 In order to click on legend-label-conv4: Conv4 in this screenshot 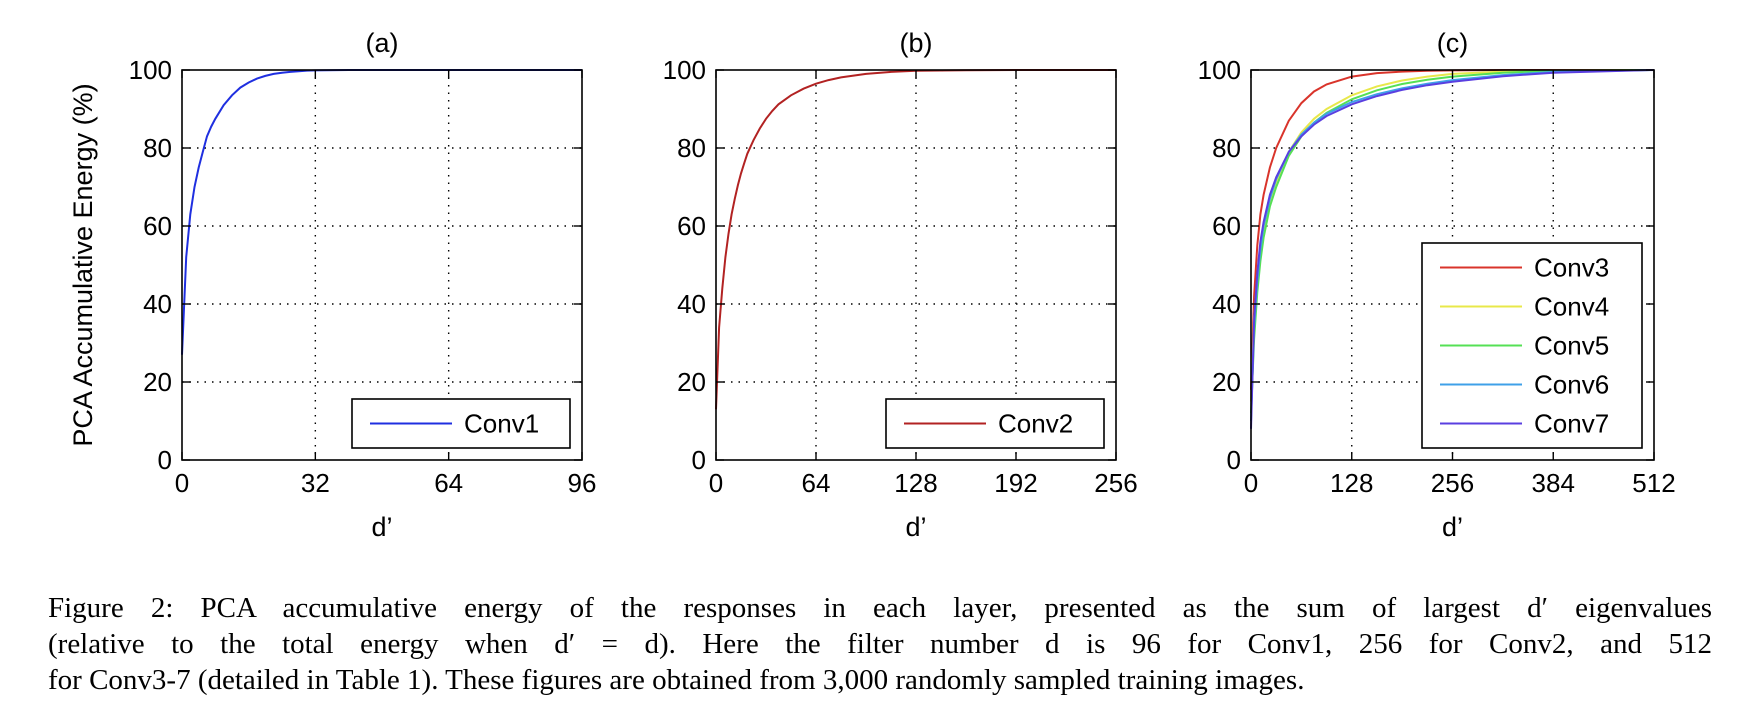, I will do `click(1571, 307)`.